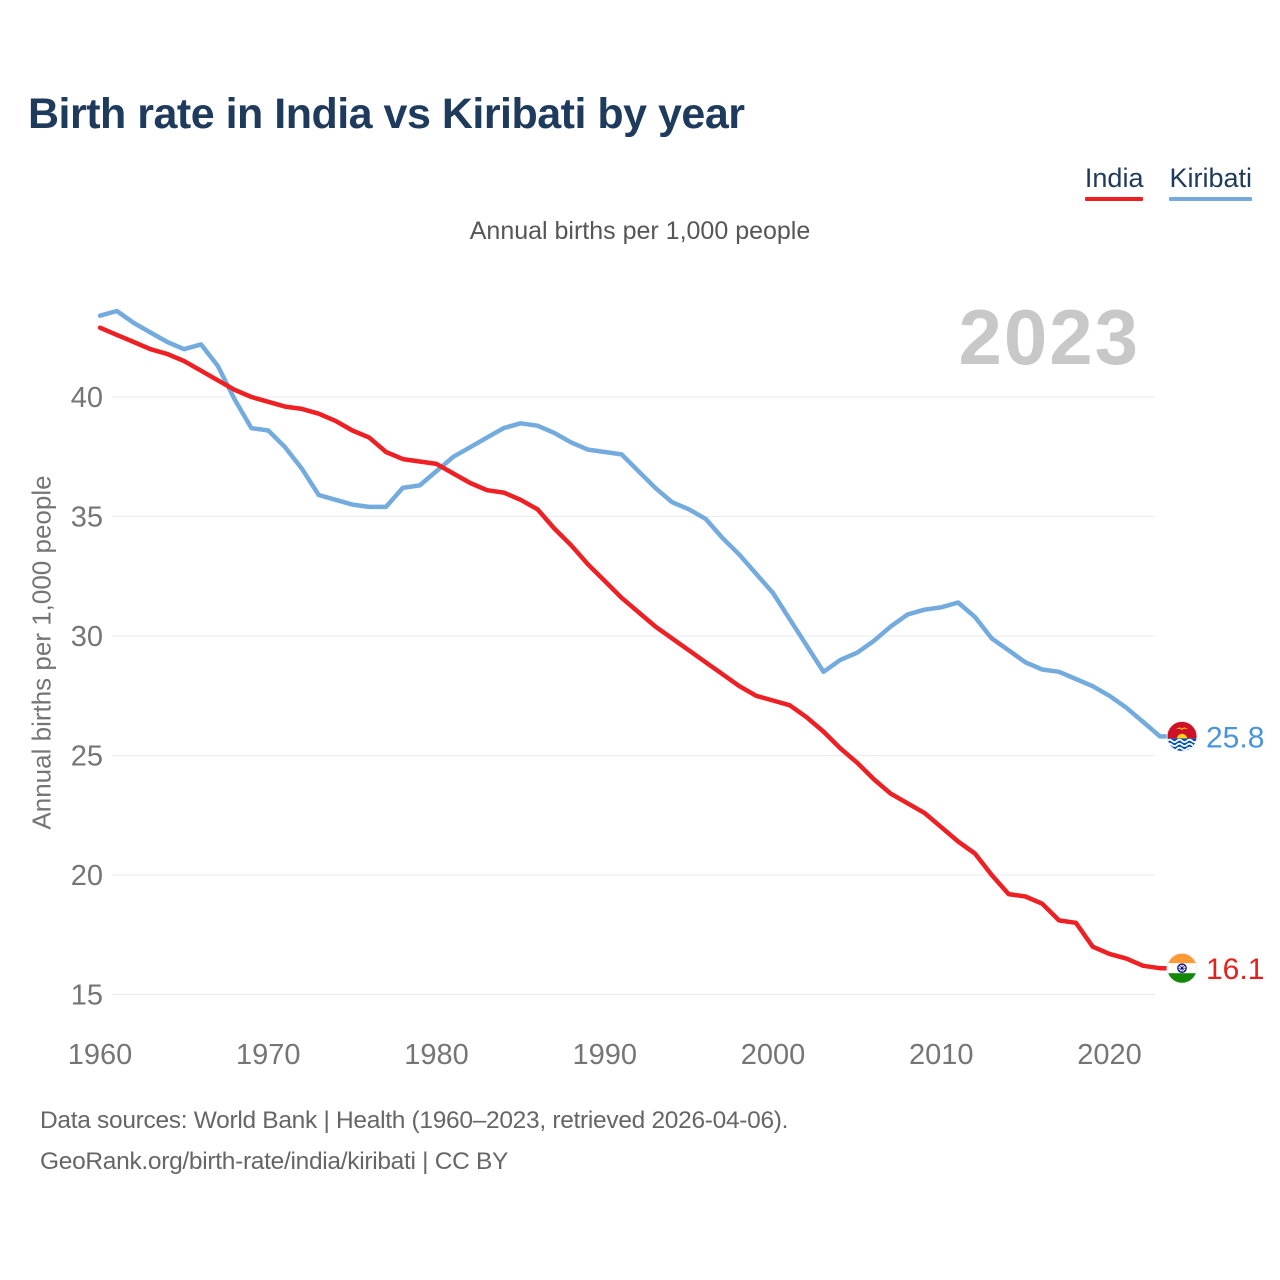  Describe the element at coordinates (87, 697) in the screenshot. I see `y-tick-labels-group: 40 35 30 25 20 15` at that location.